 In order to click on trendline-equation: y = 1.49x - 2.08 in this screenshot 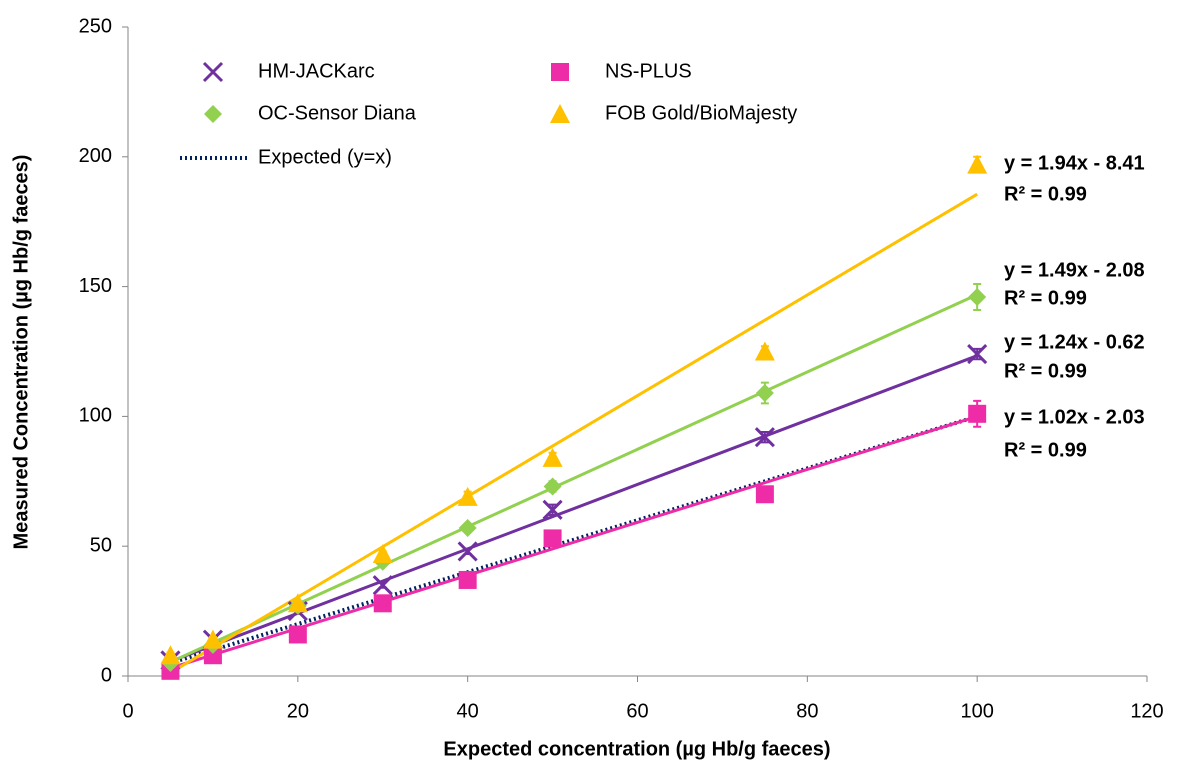, I will do `click(1074, 270)`.